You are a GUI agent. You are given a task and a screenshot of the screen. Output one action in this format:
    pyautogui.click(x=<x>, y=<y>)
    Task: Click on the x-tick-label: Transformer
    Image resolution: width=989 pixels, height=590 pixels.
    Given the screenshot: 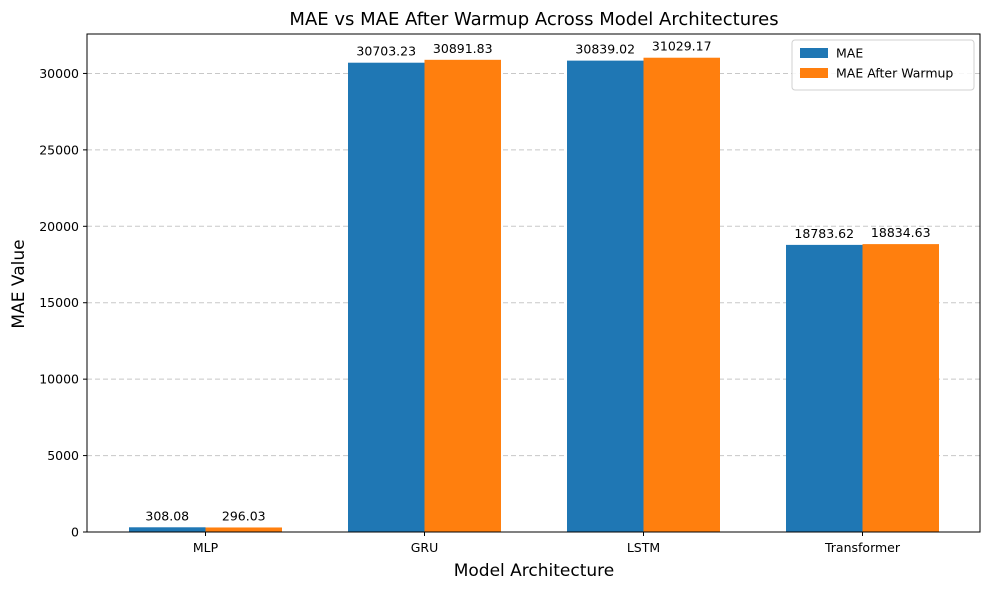 What is the action you would take?
    pyautogui.click(x=862, y=547)
    